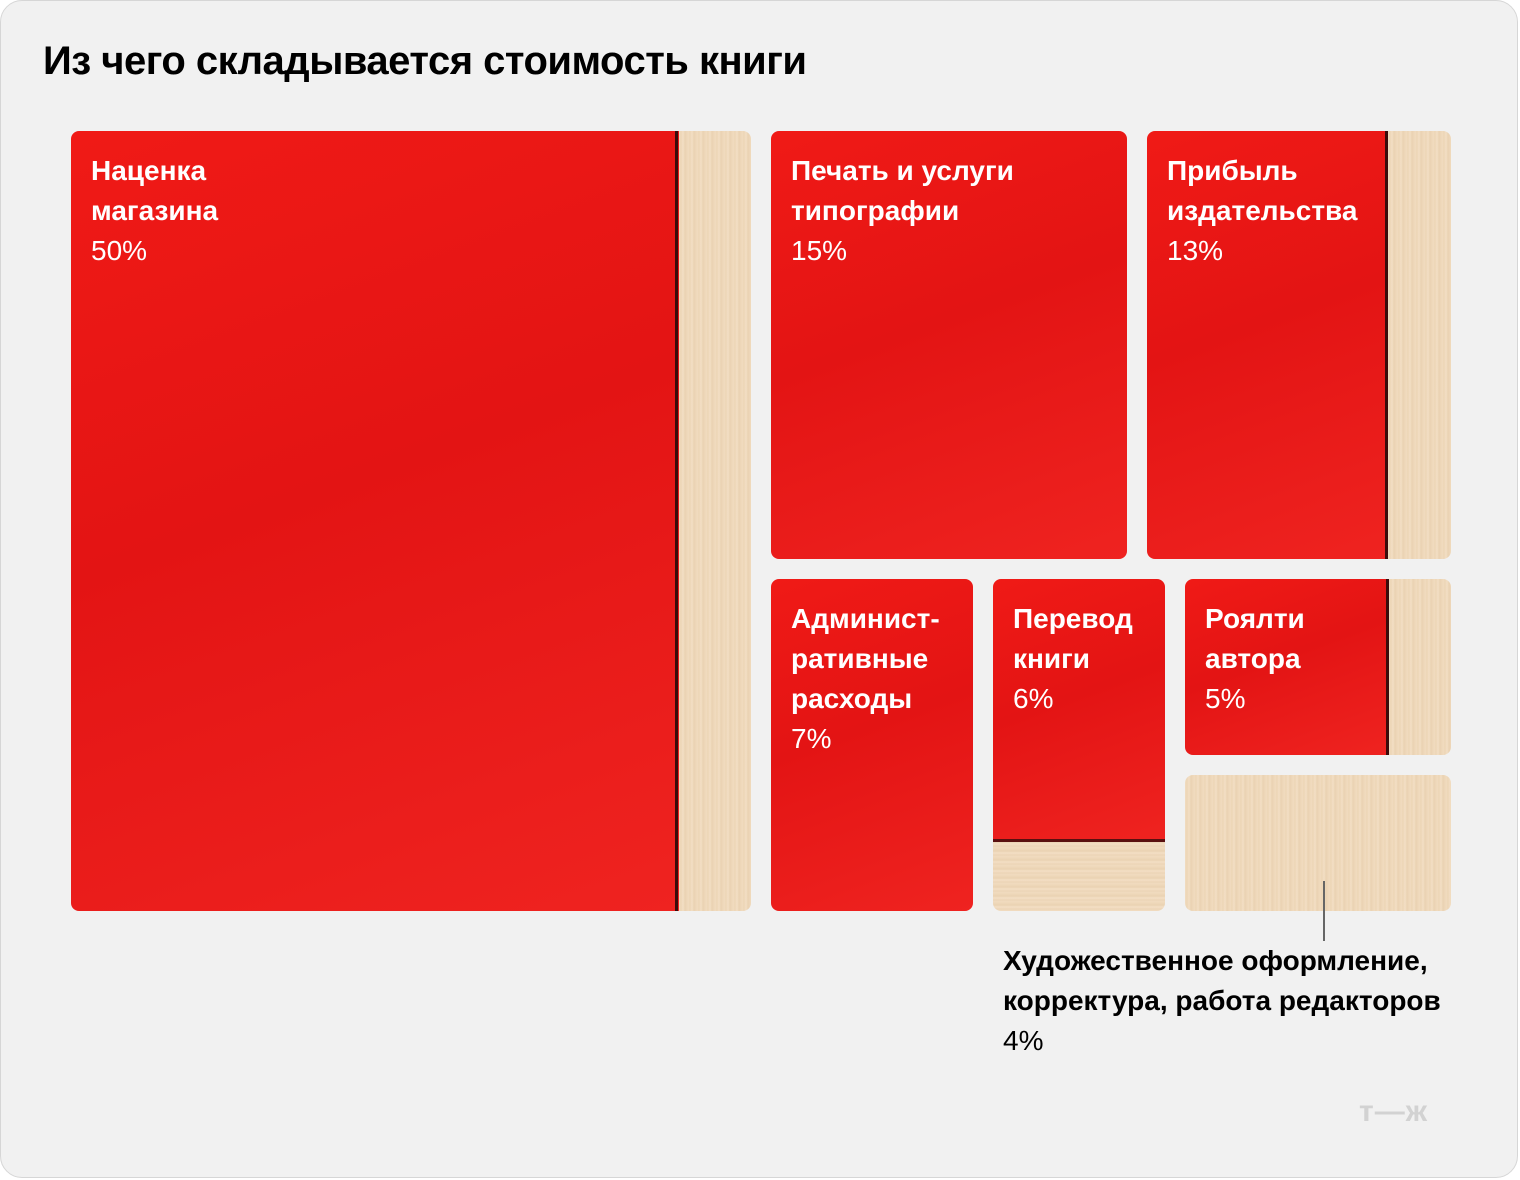  What do you see at coordinates (902, 190) in the screenshot?
I see `tile-label: Печать и услуги типографии` at bounding box center [902, 190].